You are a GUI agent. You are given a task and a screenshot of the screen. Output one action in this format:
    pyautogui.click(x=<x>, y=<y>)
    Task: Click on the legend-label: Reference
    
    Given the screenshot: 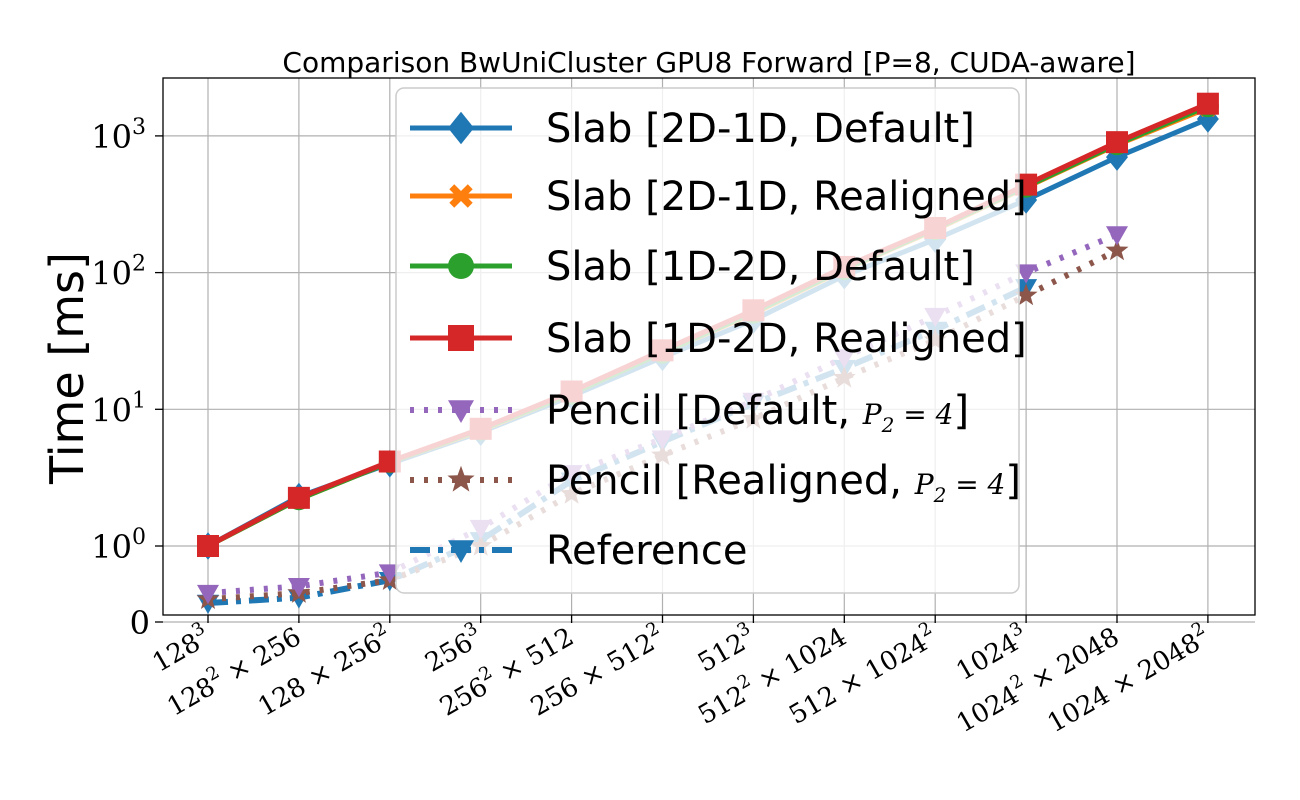 What is the action you would take?
    pyautogui.click(x=646, y=551)
    